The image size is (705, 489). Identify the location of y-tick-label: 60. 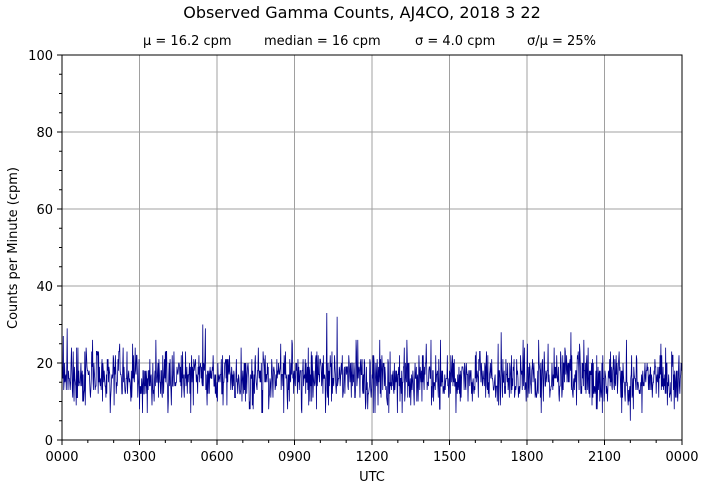
(44, 210).